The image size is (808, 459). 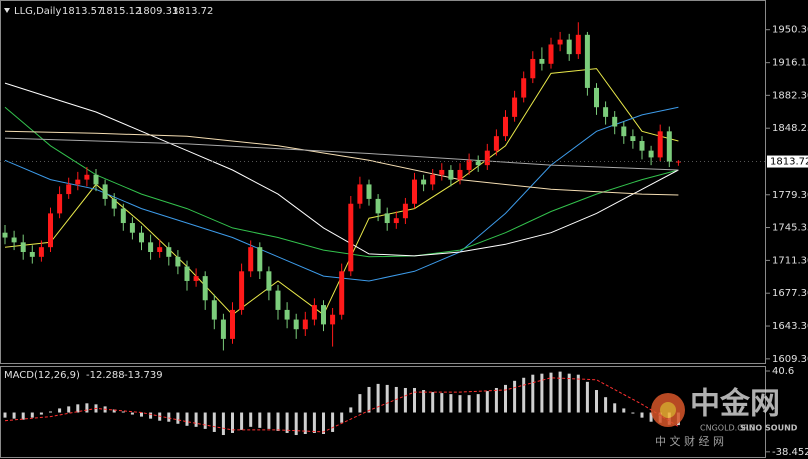 What do you see at coordinates (105, 375) in the screenshot?
I see `macd-value: -12.288` at bounding box center [105, 375].